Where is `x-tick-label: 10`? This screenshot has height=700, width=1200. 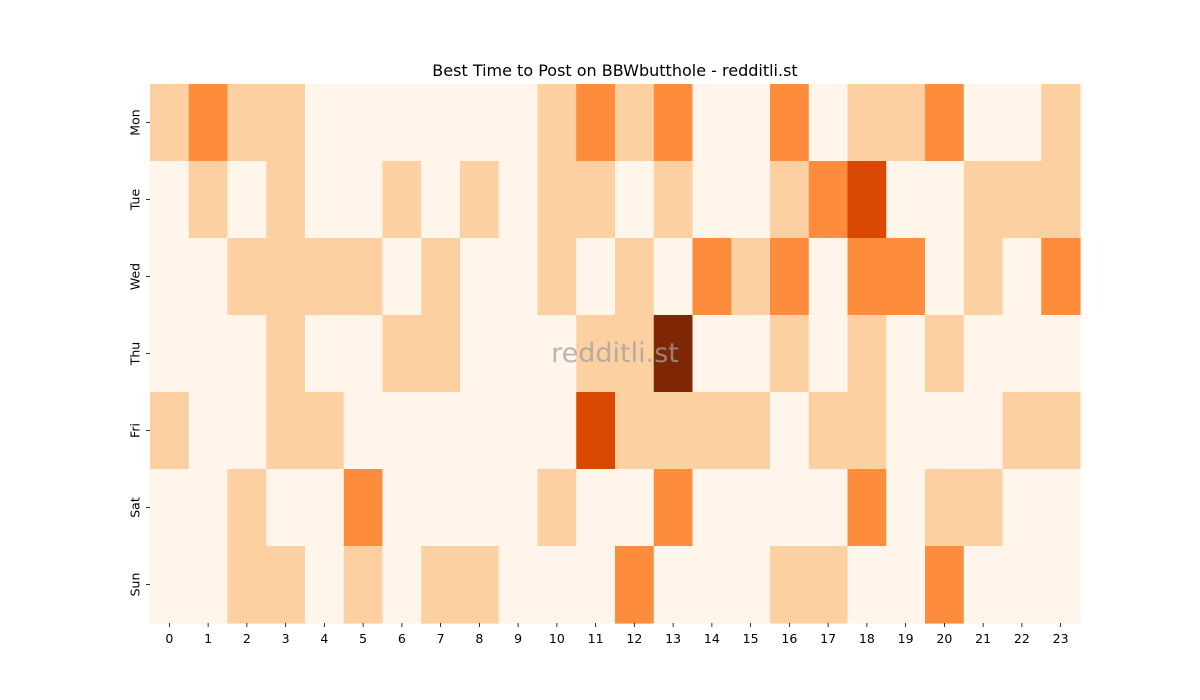 x-tick-label: 10 is located at coordinates (557, 638).